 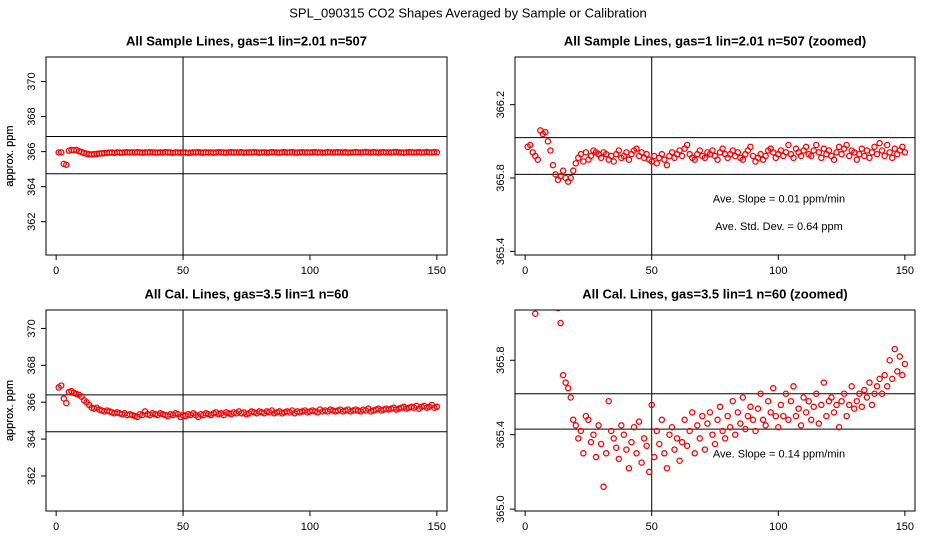 I want to click on x-tick-label: 50, so click(x=183, y=527).